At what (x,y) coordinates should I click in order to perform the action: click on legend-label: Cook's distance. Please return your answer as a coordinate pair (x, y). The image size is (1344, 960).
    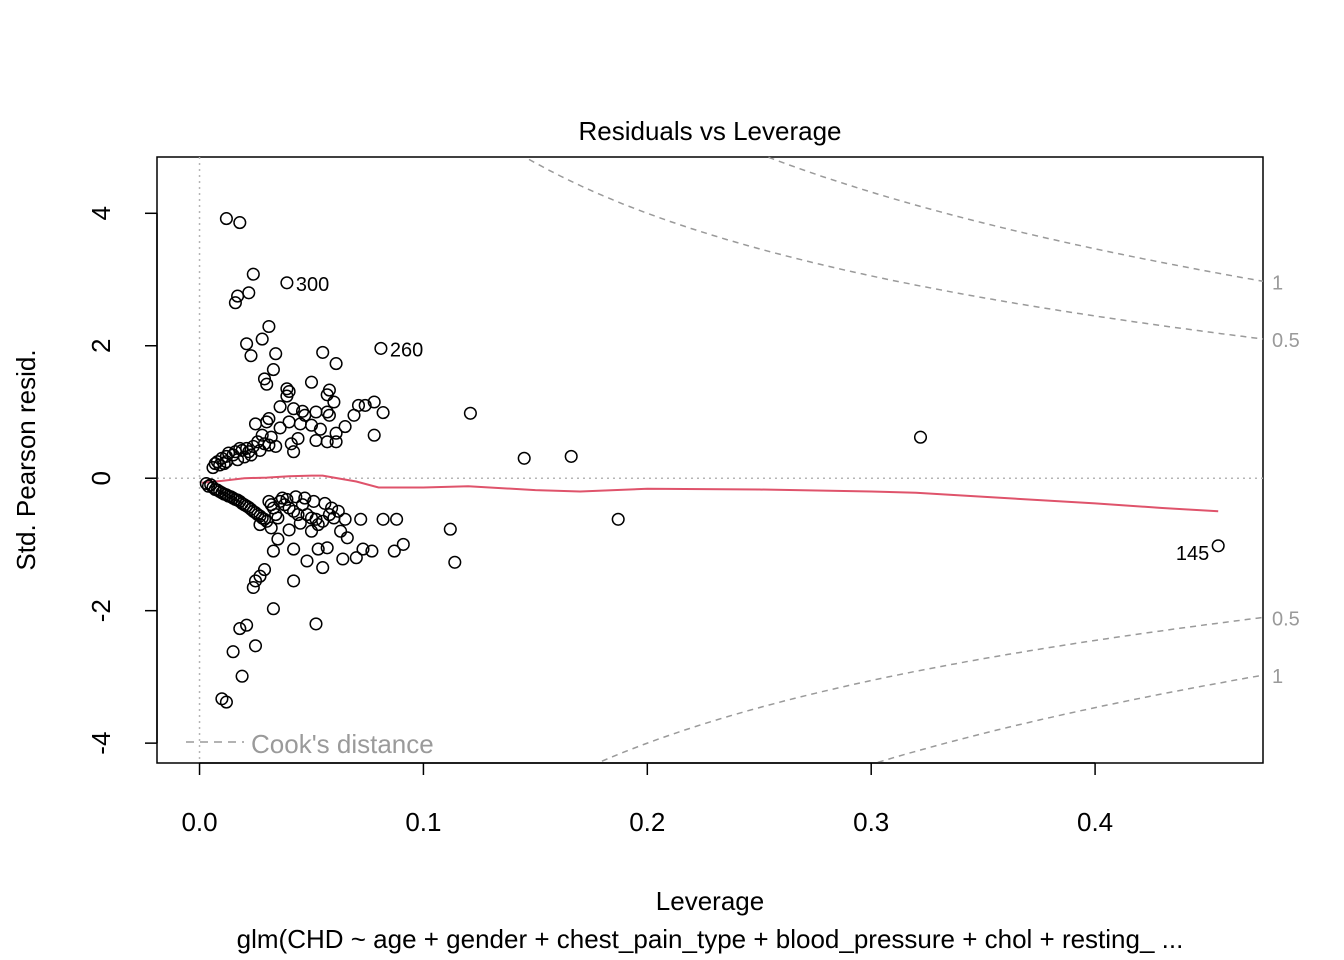
    Looking at the image, I should click on (342, 744).